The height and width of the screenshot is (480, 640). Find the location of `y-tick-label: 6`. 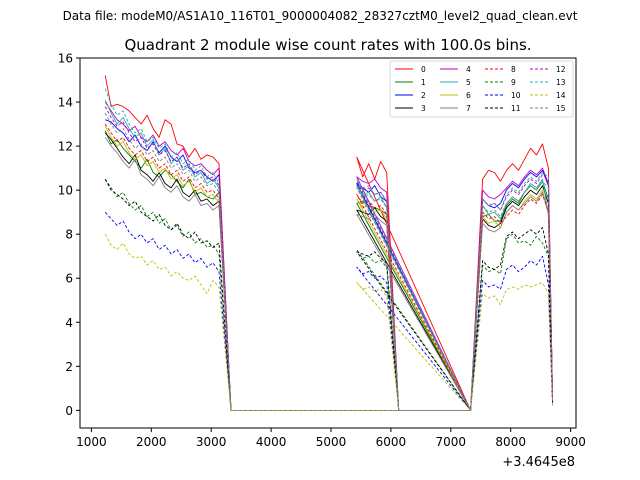

y-tick-label: 6 is located at coordinates (69, 279).